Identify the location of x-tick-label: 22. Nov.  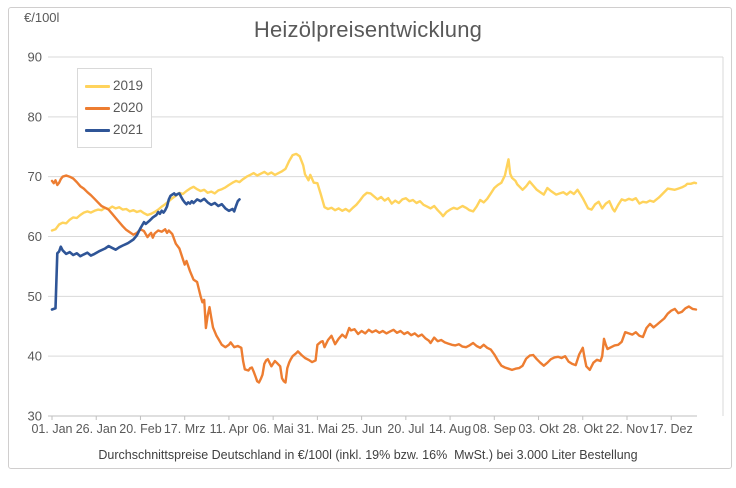
(627, 429).